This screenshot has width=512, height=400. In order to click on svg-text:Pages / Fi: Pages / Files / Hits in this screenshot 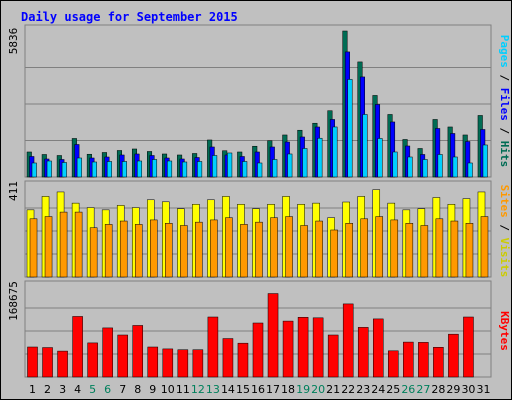, I will do `click(504, 101)`.